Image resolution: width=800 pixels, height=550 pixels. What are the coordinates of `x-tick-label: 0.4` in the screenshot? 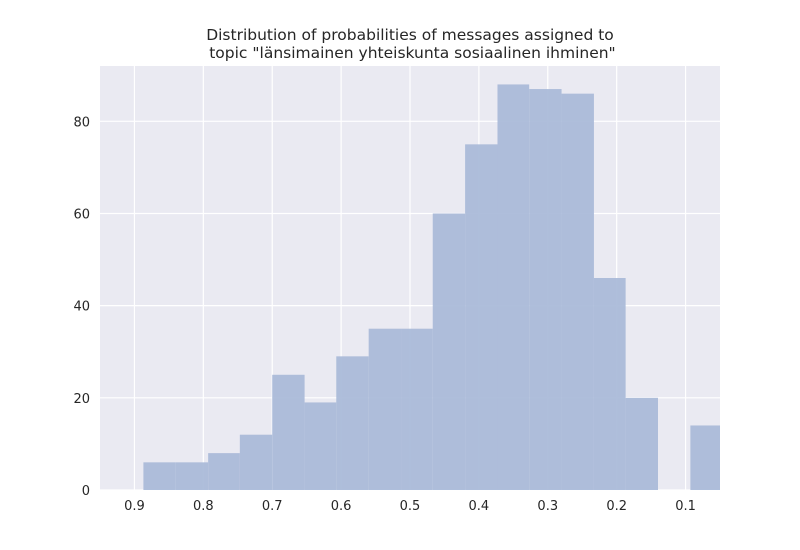 It's located at (479, 506).